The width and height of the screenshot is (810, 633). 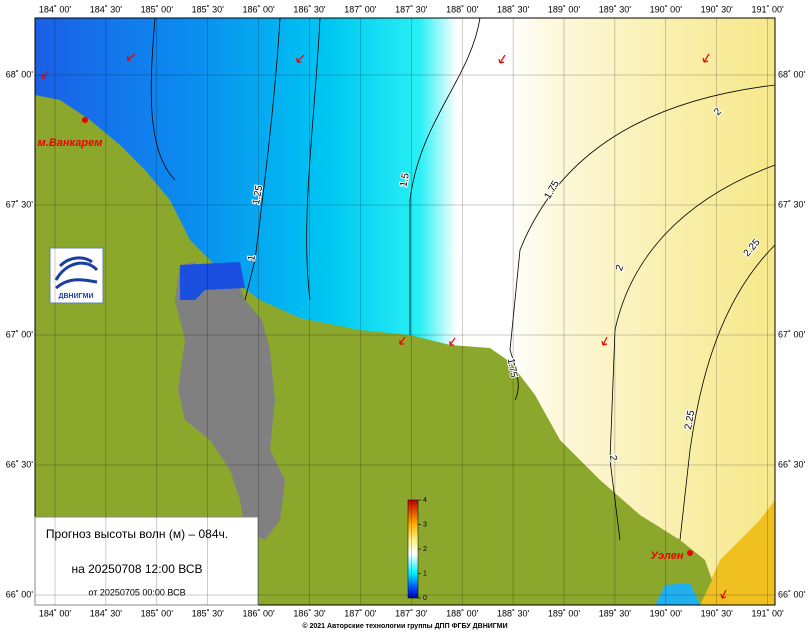 I want to click on contour-label: 1.25, so click(x=258, y=195).